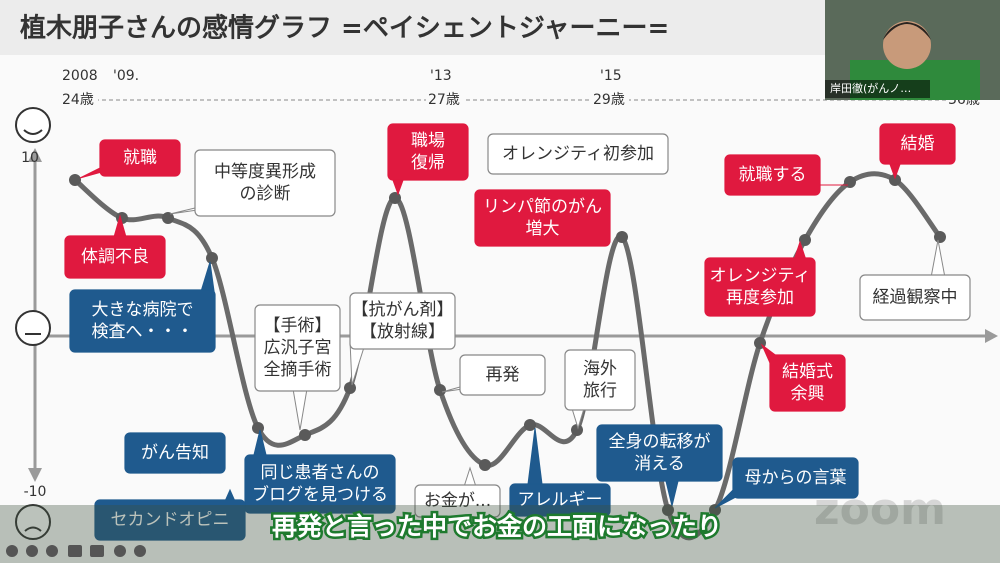 The width and height of the screenshot is (1000, 563). What do you see at coordinates (126, 76) in the screenshot?
I see `year-label: '09.` at bounding box center [126, 76].